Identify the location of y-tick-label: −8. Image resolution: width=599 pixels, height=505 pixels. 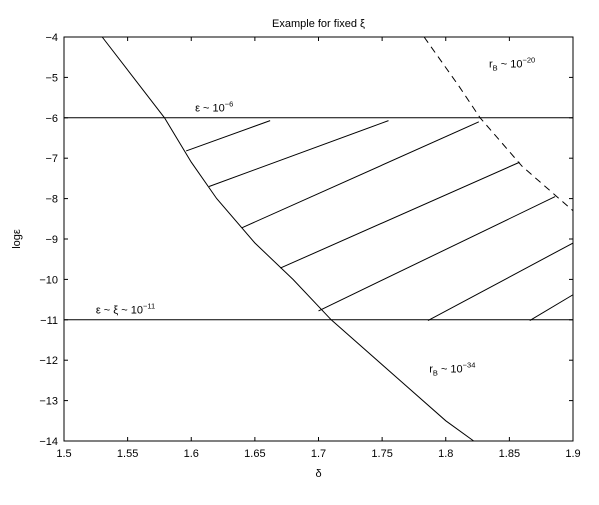
(51, 200).